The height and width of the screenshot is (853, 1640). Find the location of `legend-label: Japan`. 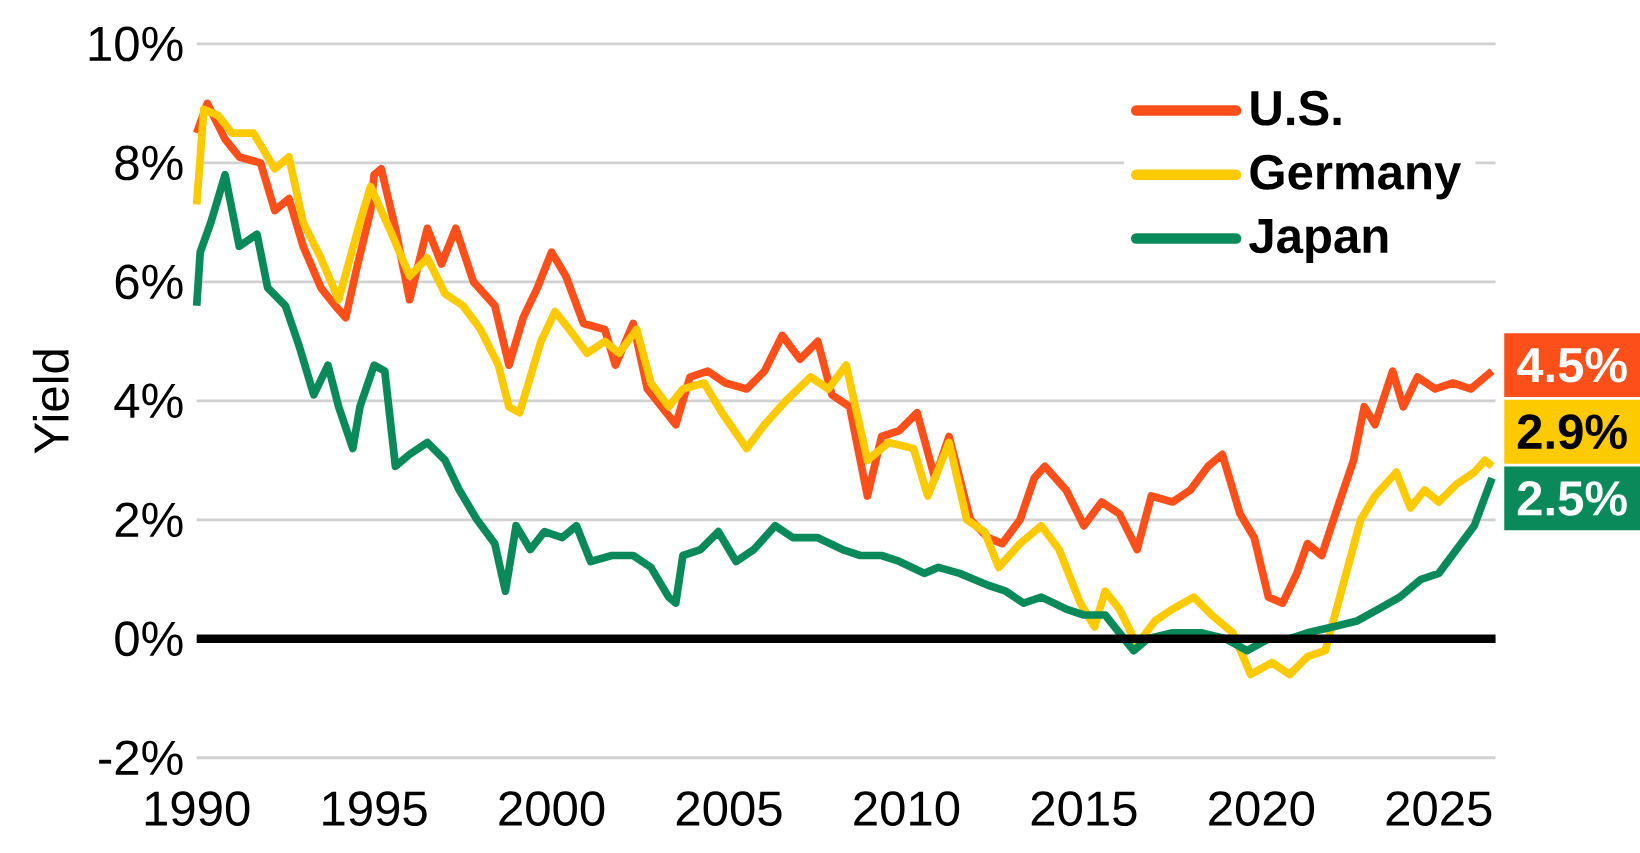

legend-label: Japan is located at coordinates (1318, 241).